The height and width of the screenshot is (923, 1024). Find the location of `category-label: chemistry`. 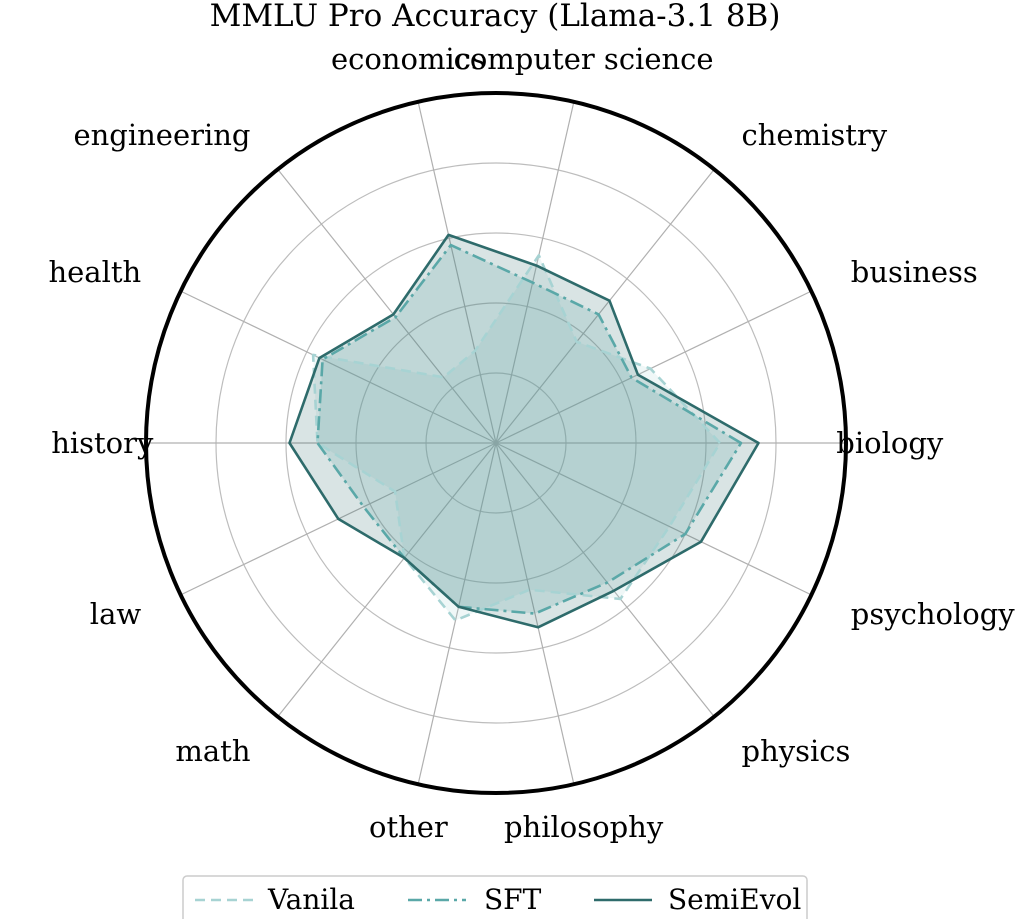

category-label: chemistry is located at coordinates (815, 135).